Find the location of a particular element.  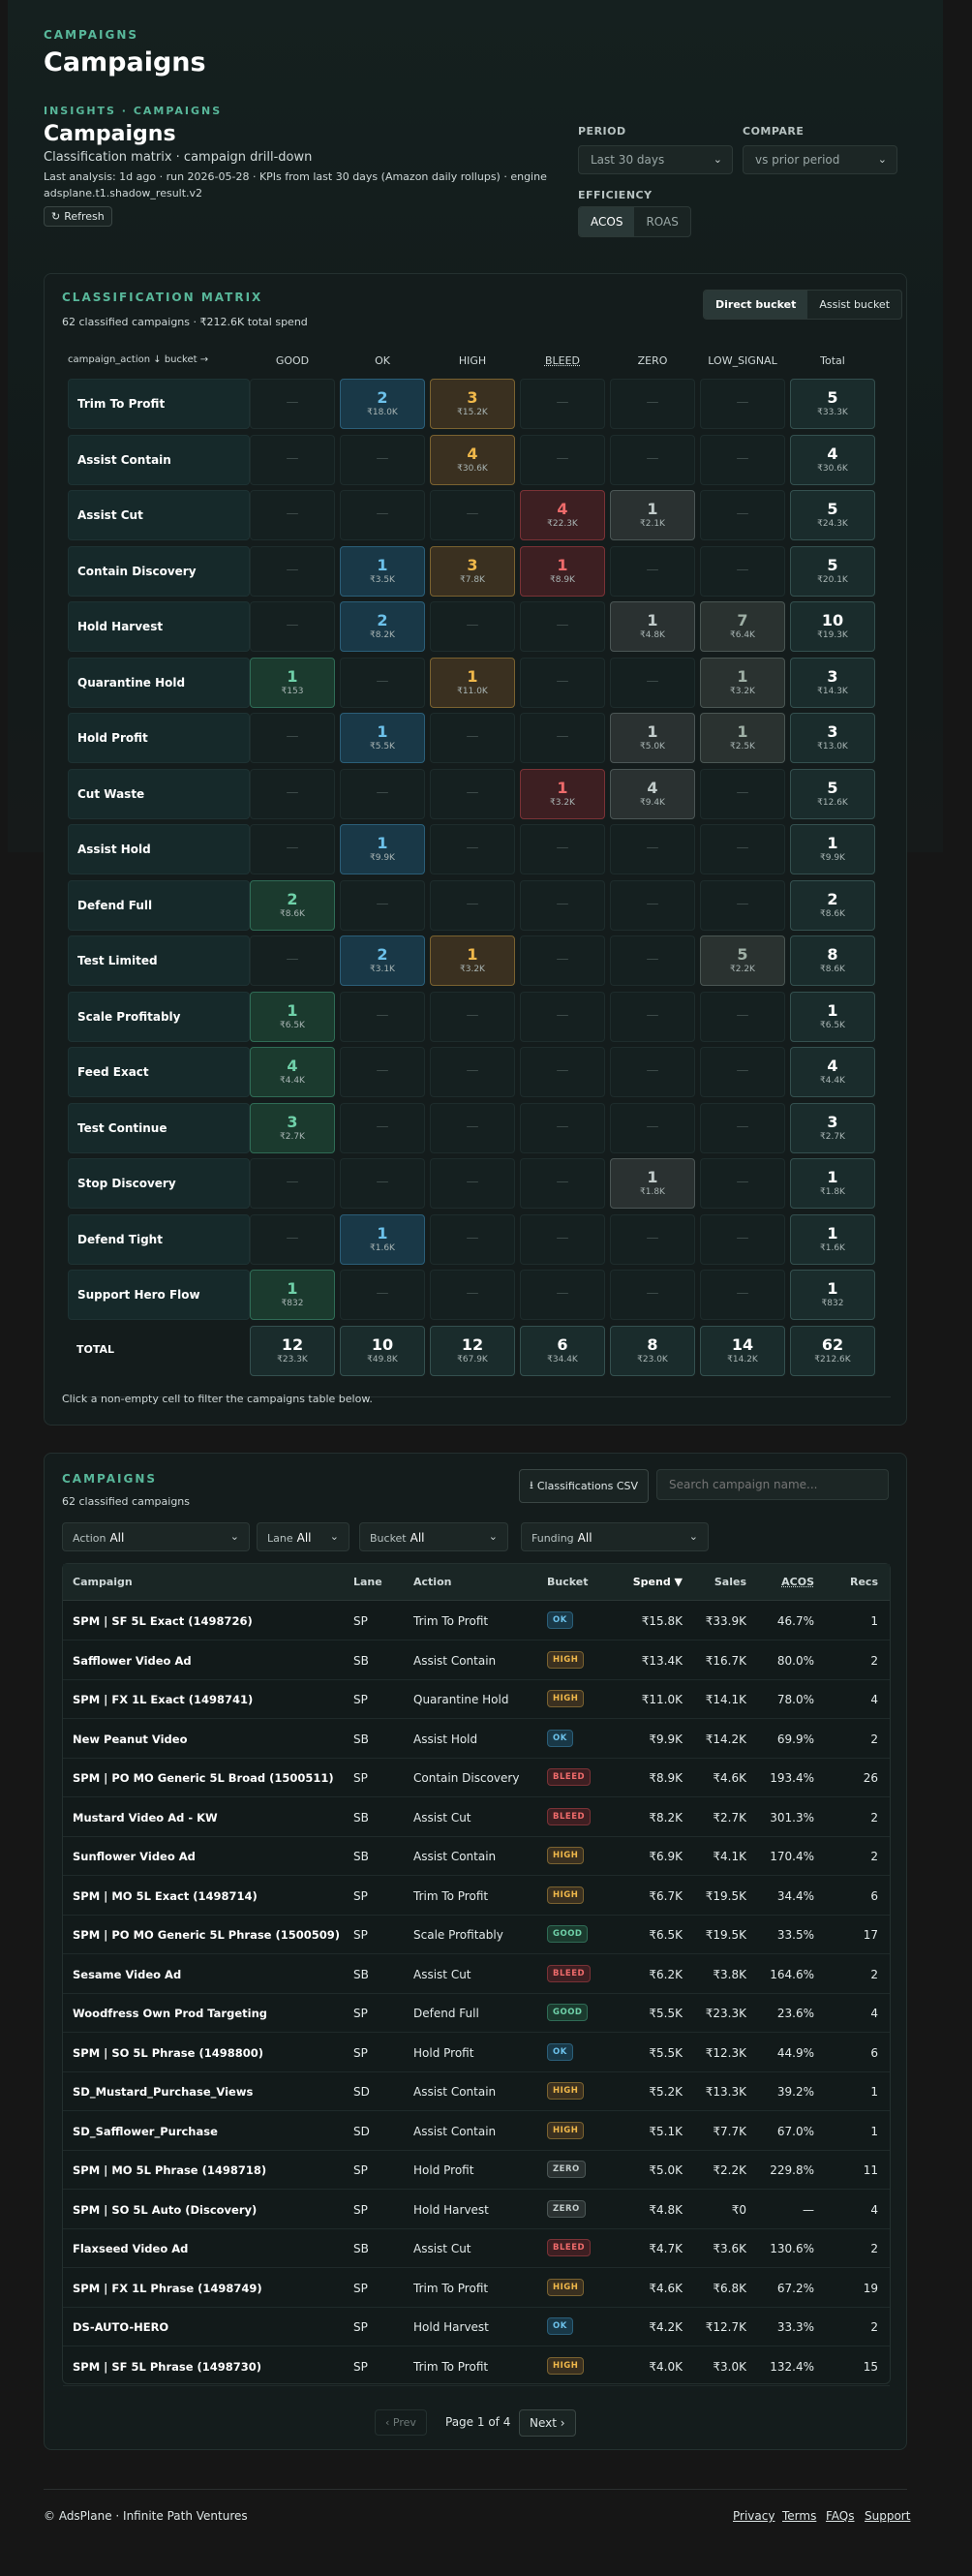

footer-link-terms: Terms is located at coordinates (799, 2516).